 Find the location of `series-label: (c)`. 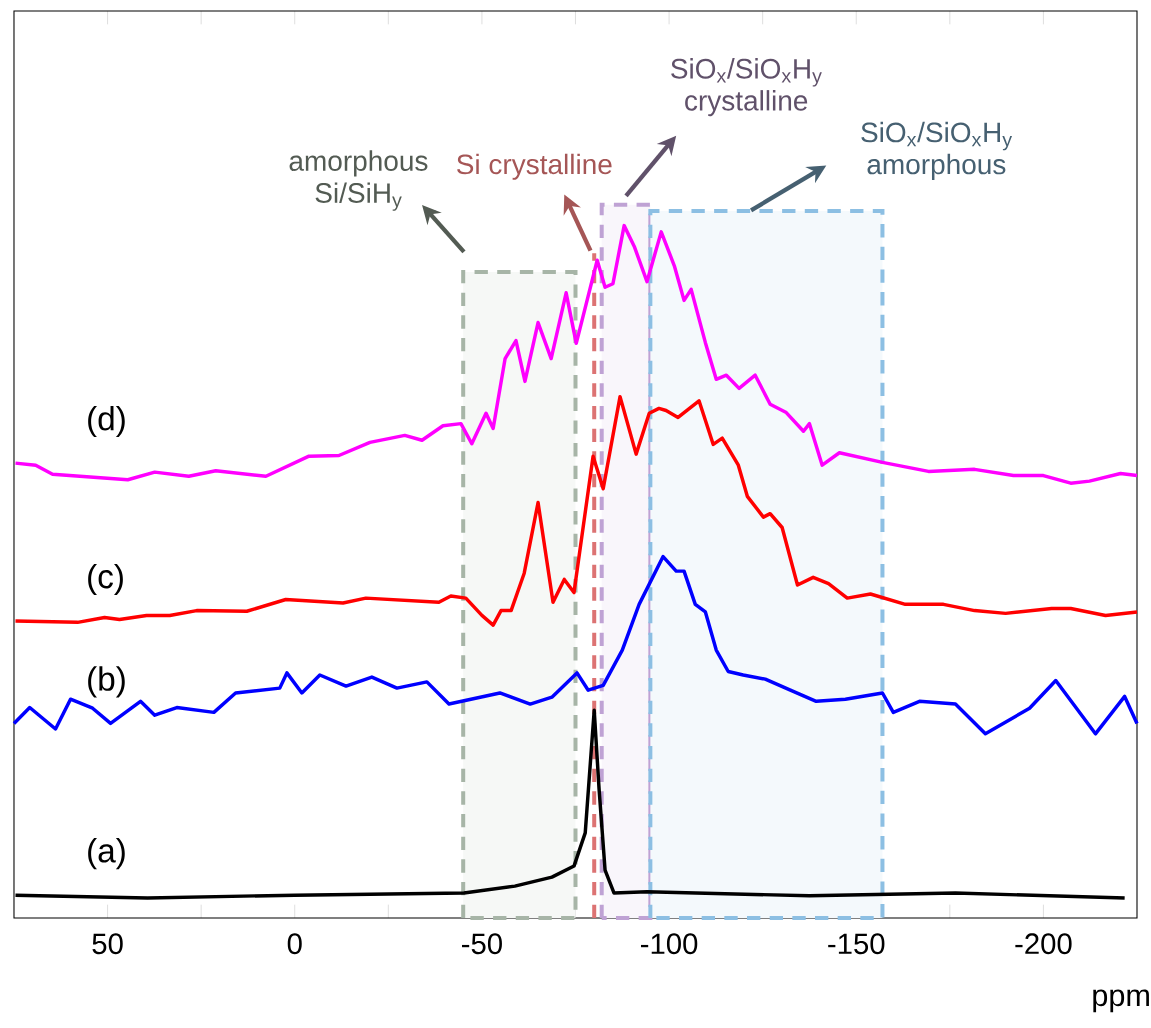

series-label: (c) is located at coordinates (105, 579).